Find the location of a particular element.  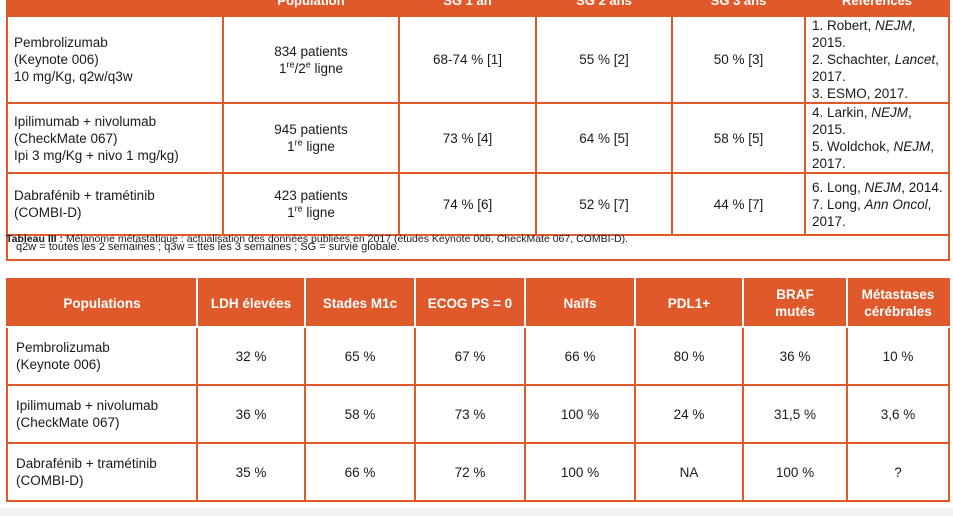

sg1-cell: 74 % [6] is located at coordinates (467, 204).